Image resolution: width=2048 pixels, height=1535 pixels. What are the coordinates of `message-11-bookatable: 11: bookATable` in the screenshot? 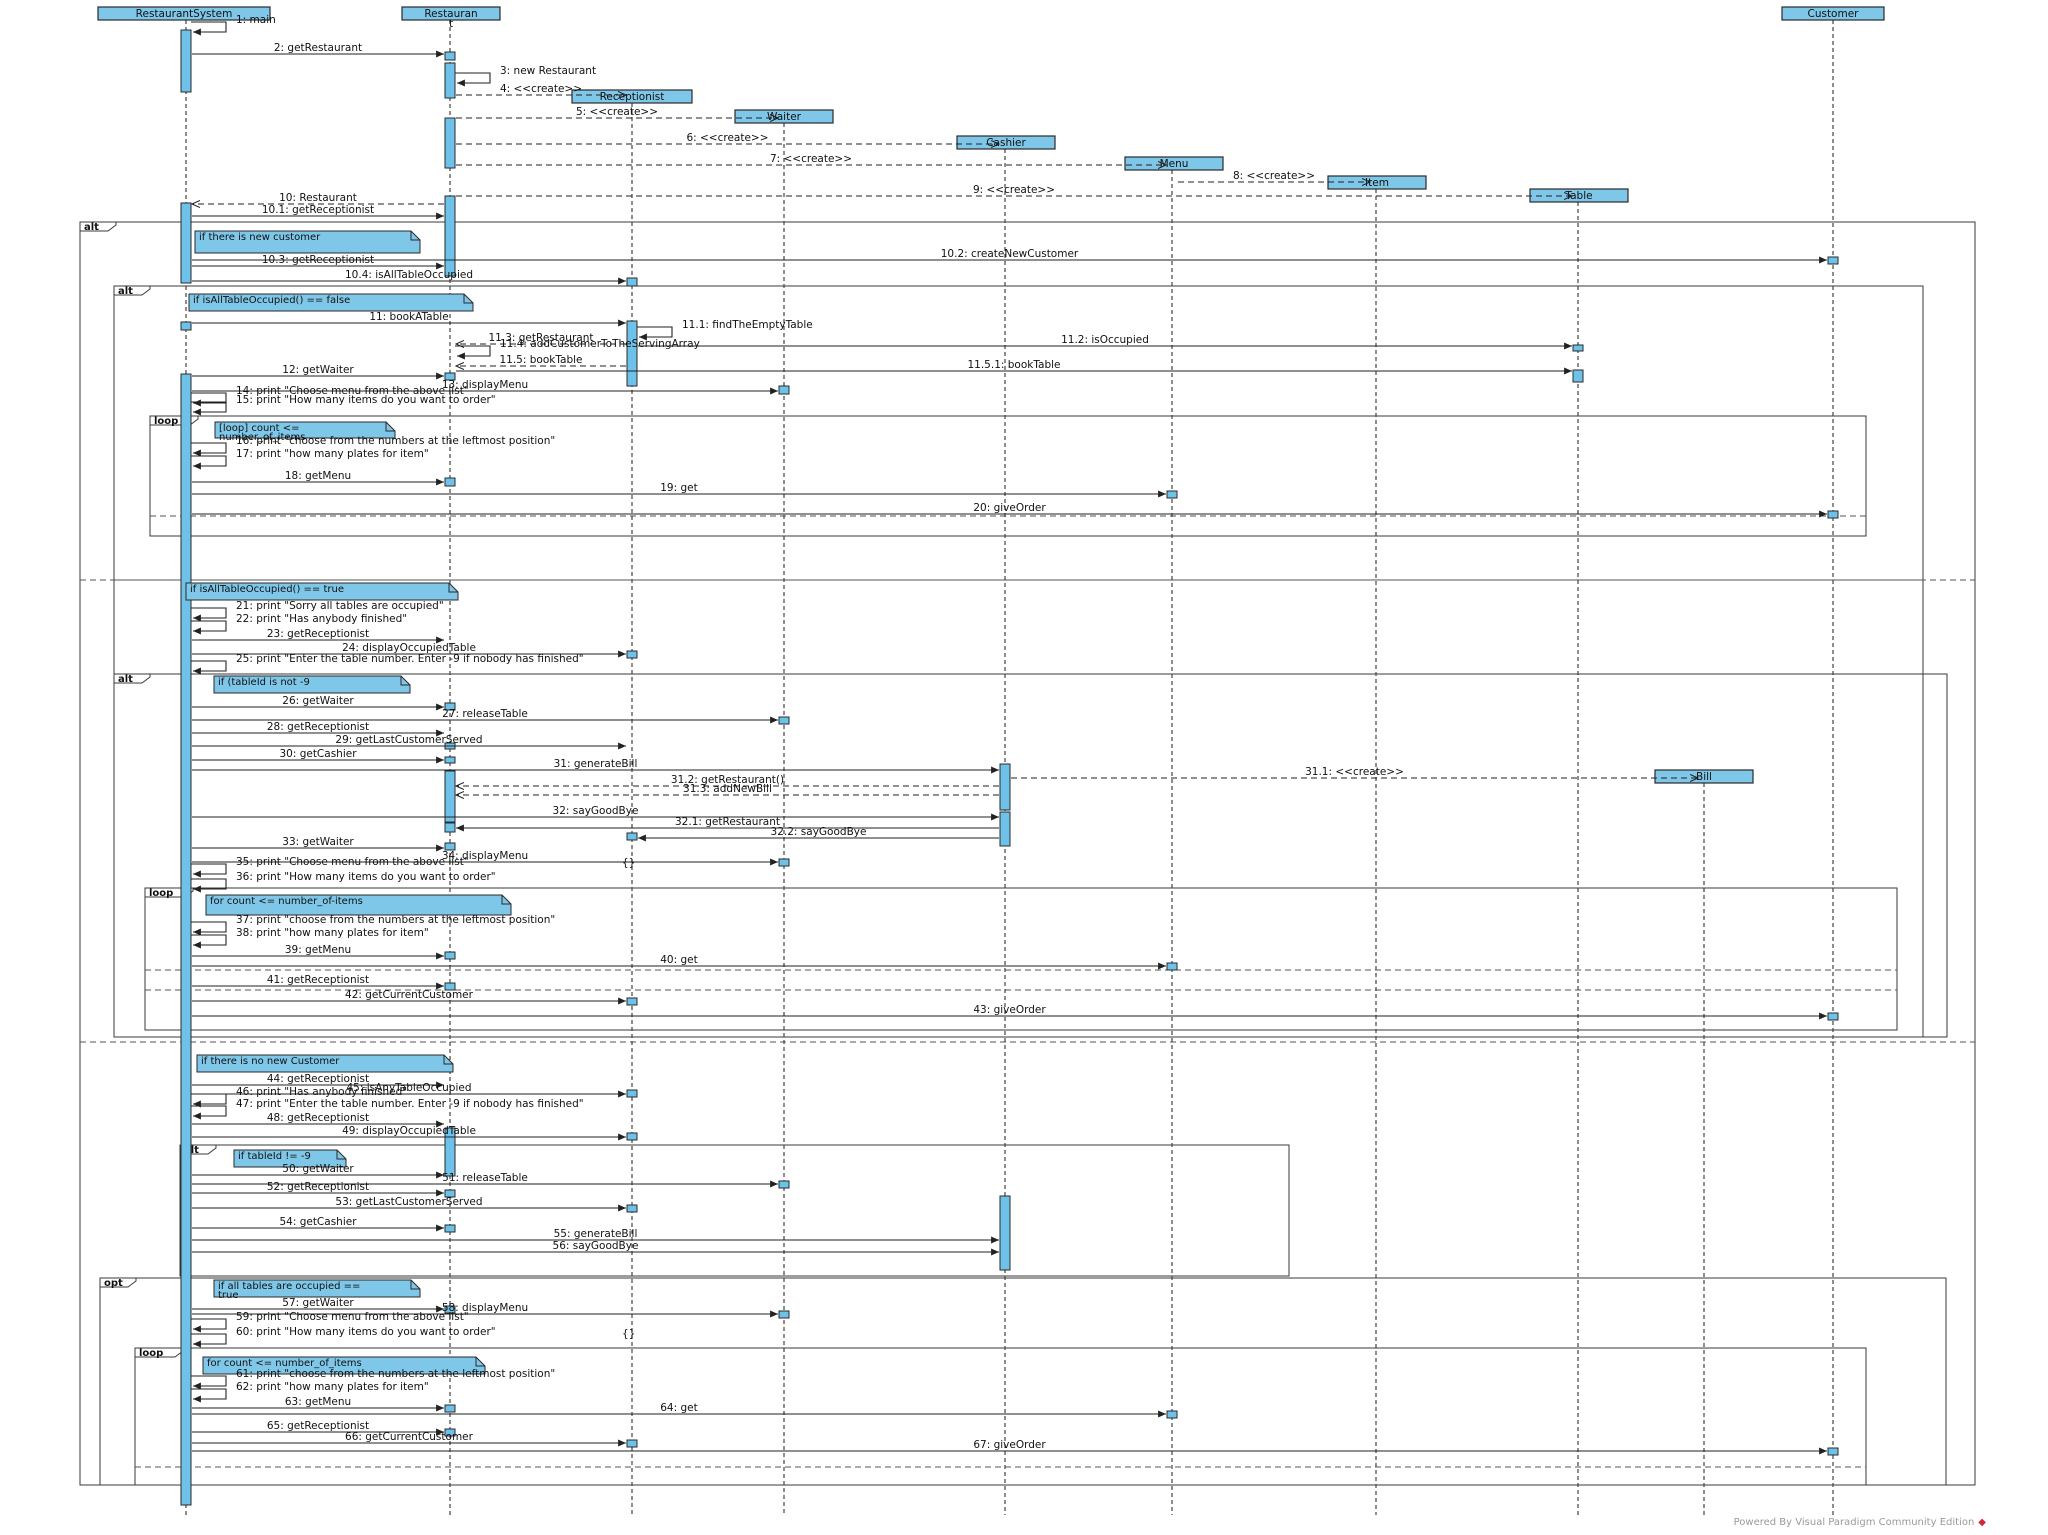 It's located at (409, 319).